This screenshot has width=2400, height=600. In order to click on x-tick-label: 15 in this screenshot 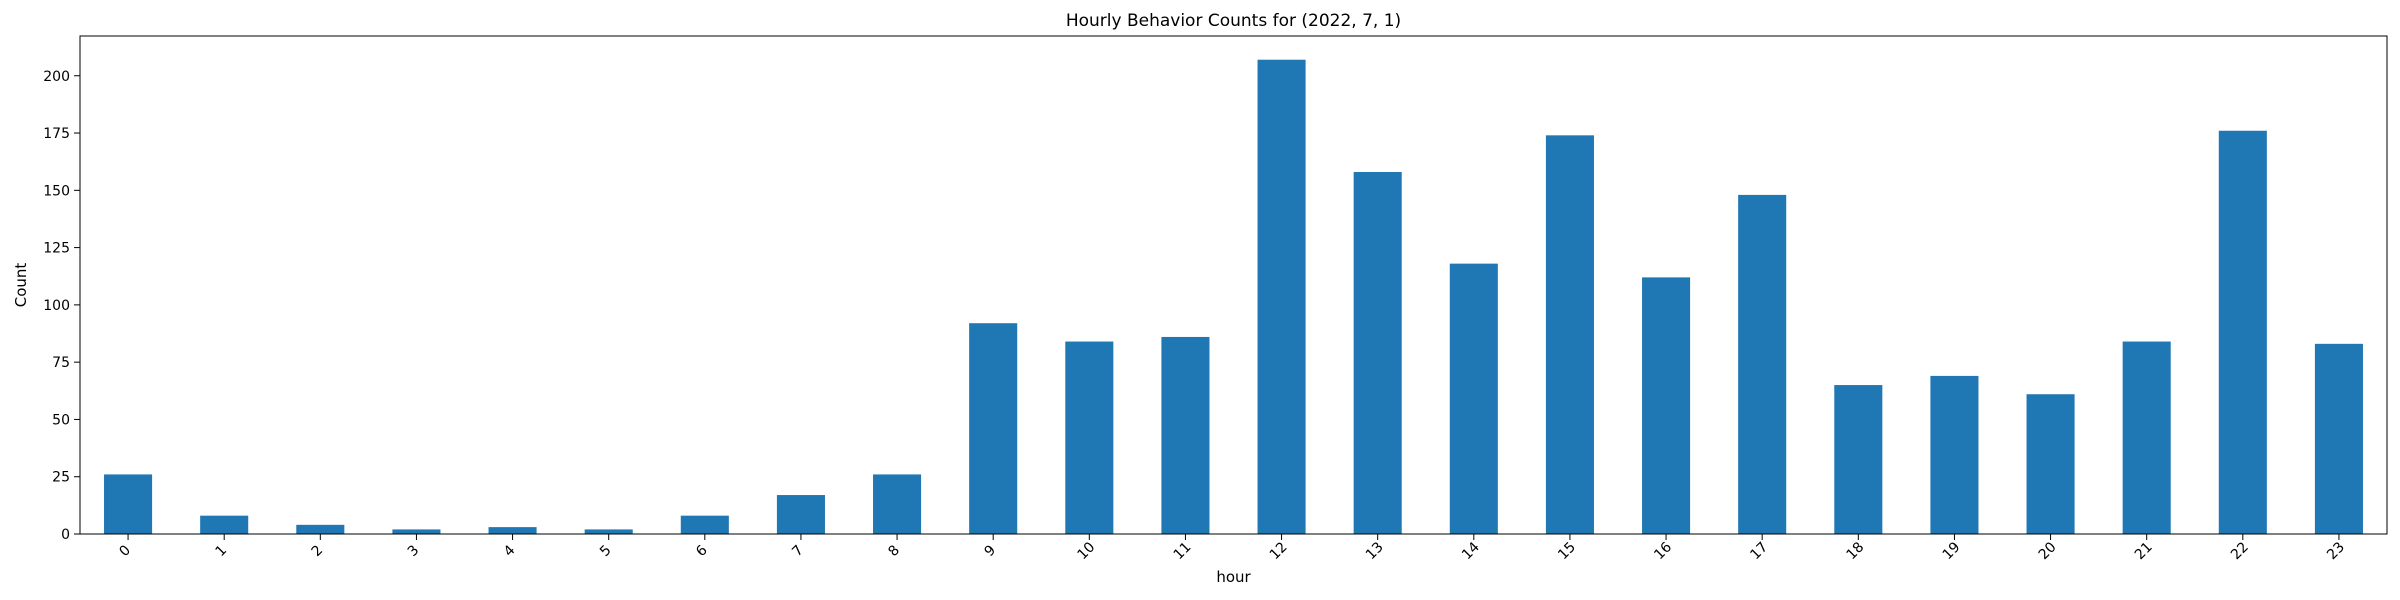, I will do `click(1567, 551)`.